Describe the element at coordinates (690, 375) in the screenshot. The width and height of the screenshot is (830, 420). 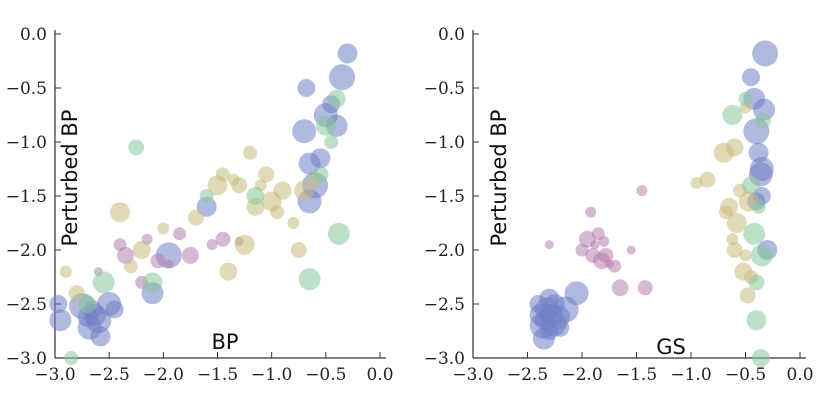
I see `x-tick-label: −1.0` at that location.